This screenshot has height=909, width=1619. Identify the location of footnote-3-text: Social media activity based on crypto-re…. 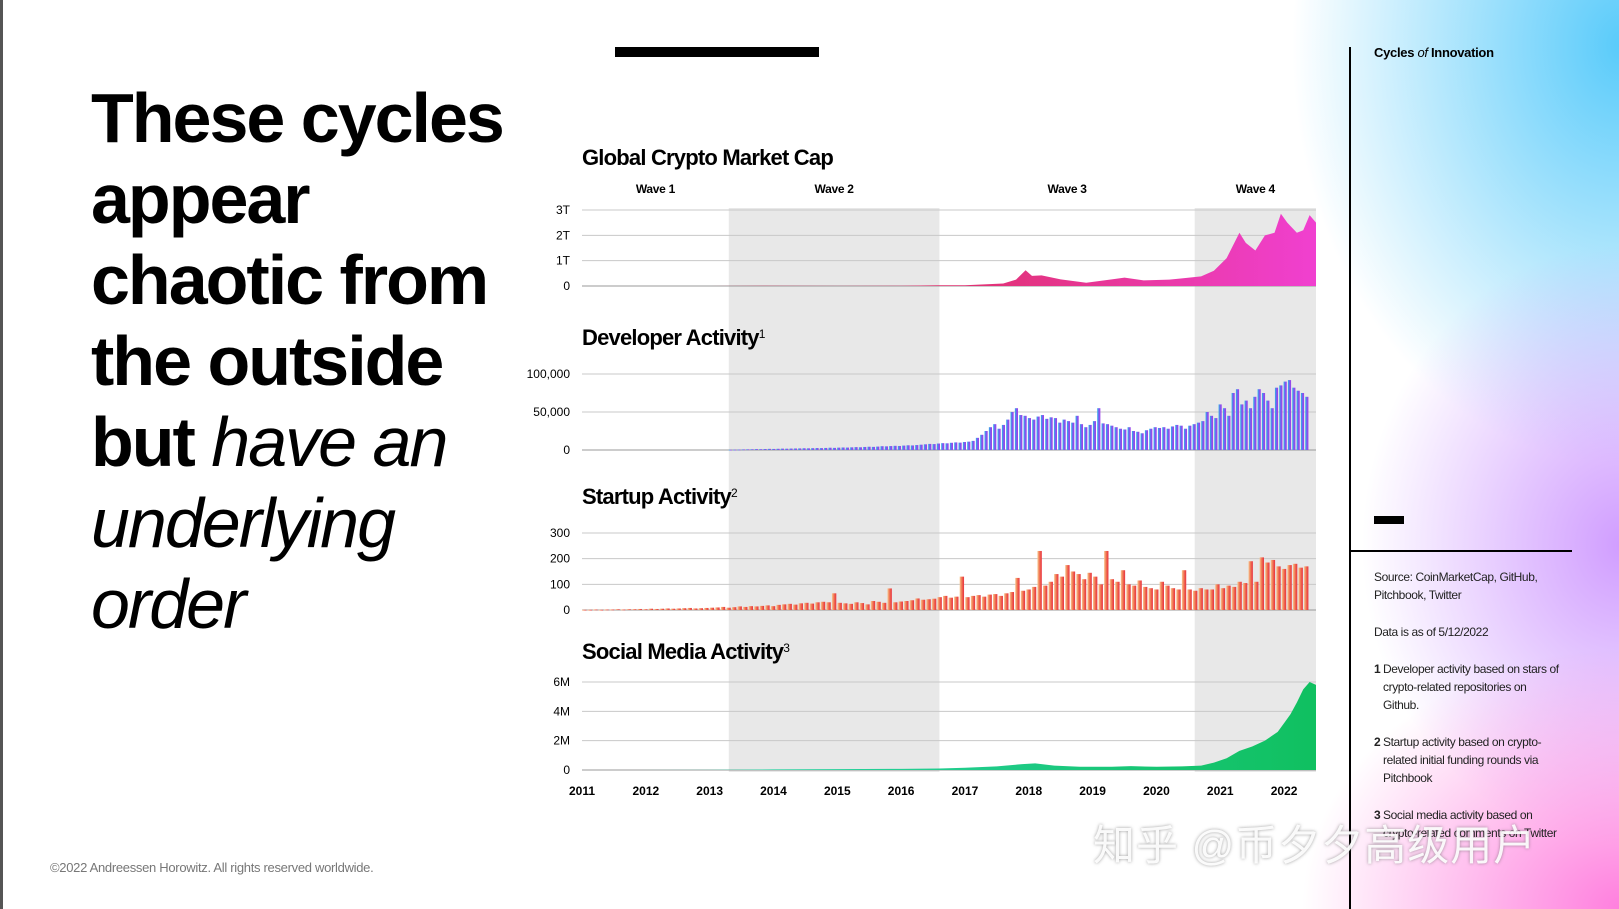
(1470, 824).